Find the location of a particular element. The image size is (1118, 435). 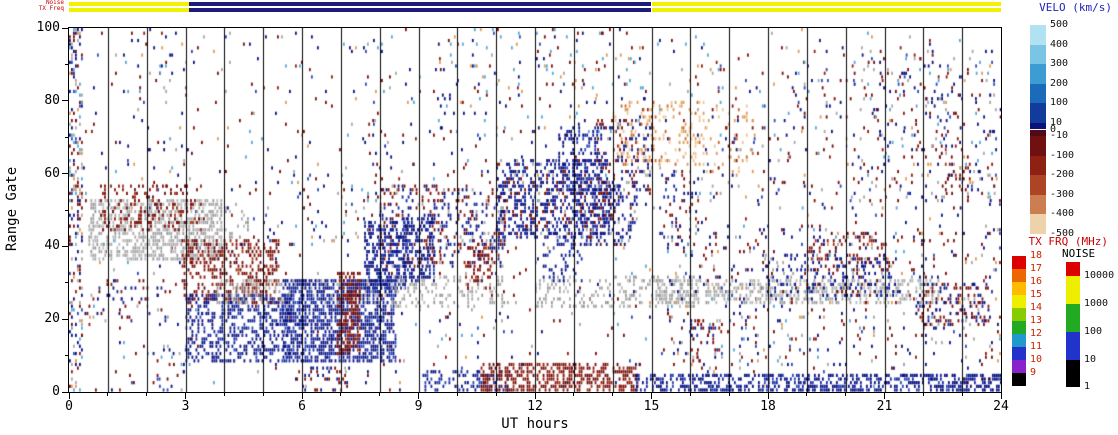

velocity-colorbar-label: -300 is located at coordinates (1062, 194).